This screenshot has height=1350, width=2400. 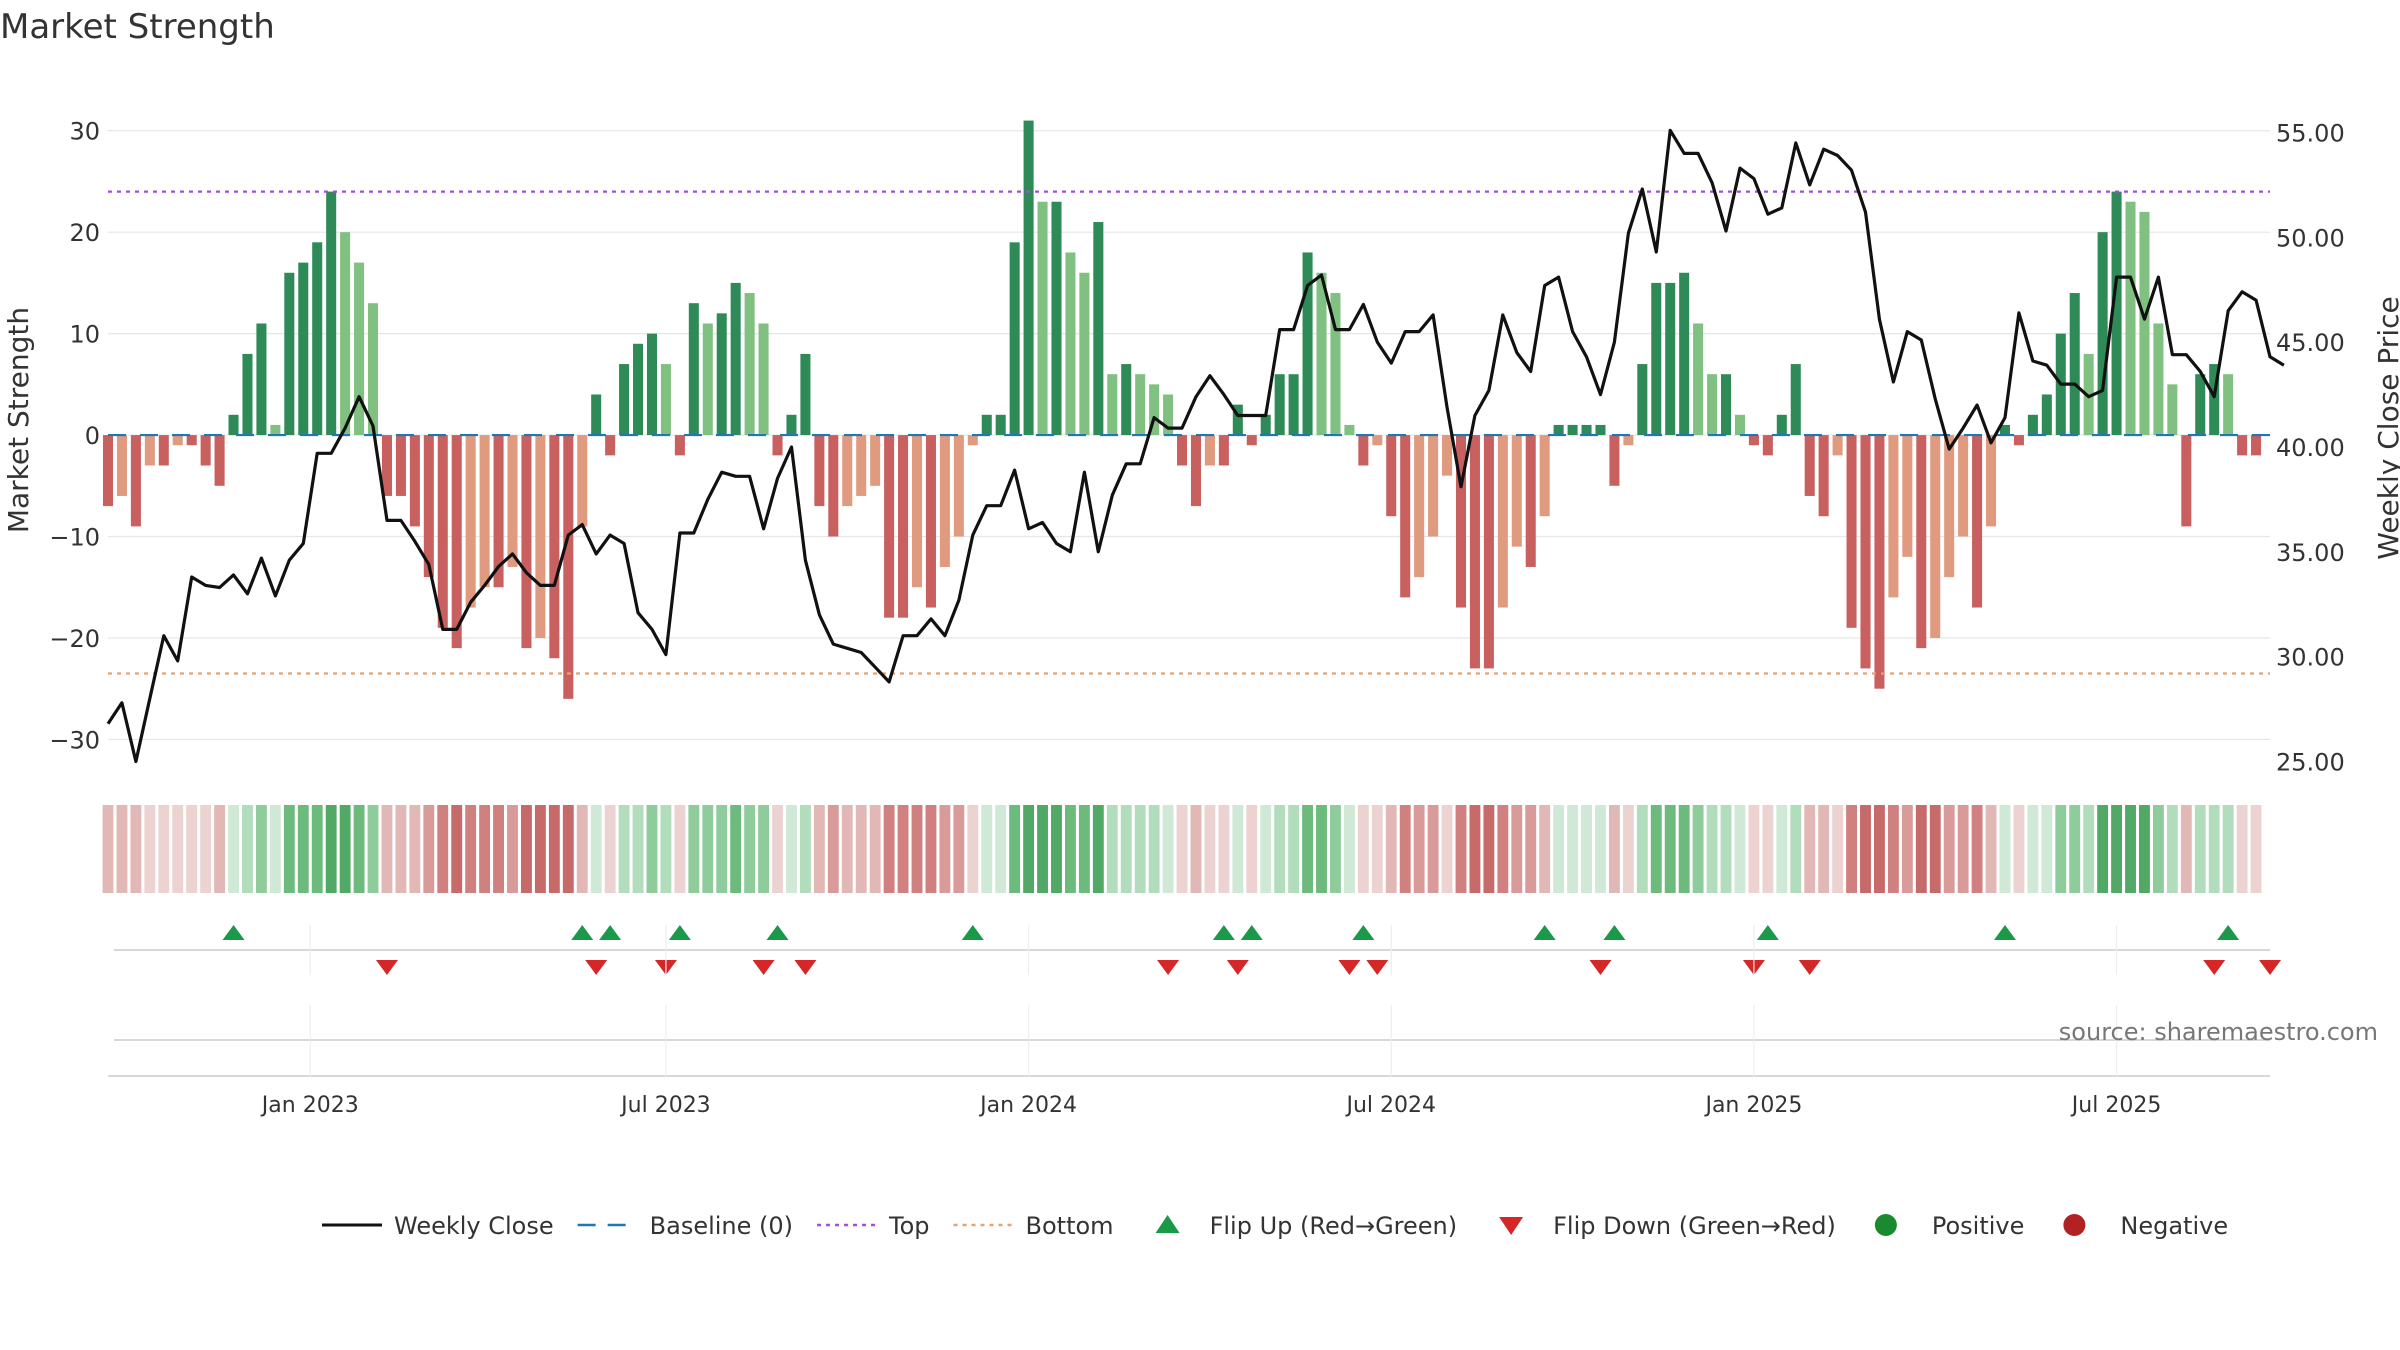 I want to click on right-tick-label: 30.00, so click(x=2310, y=658).